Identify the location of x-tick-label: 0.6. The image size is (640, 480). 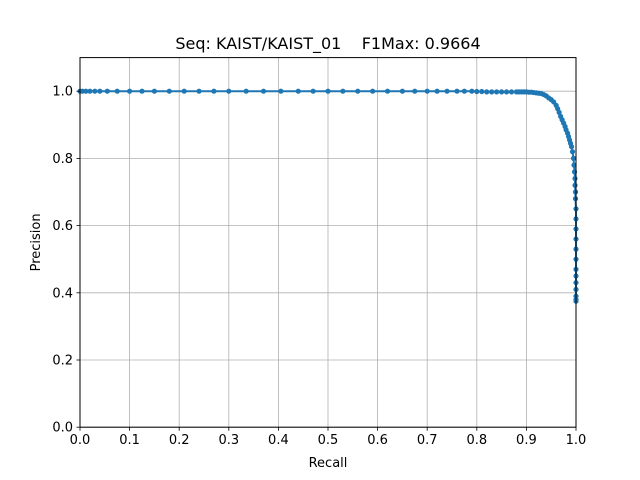
(377, 440).